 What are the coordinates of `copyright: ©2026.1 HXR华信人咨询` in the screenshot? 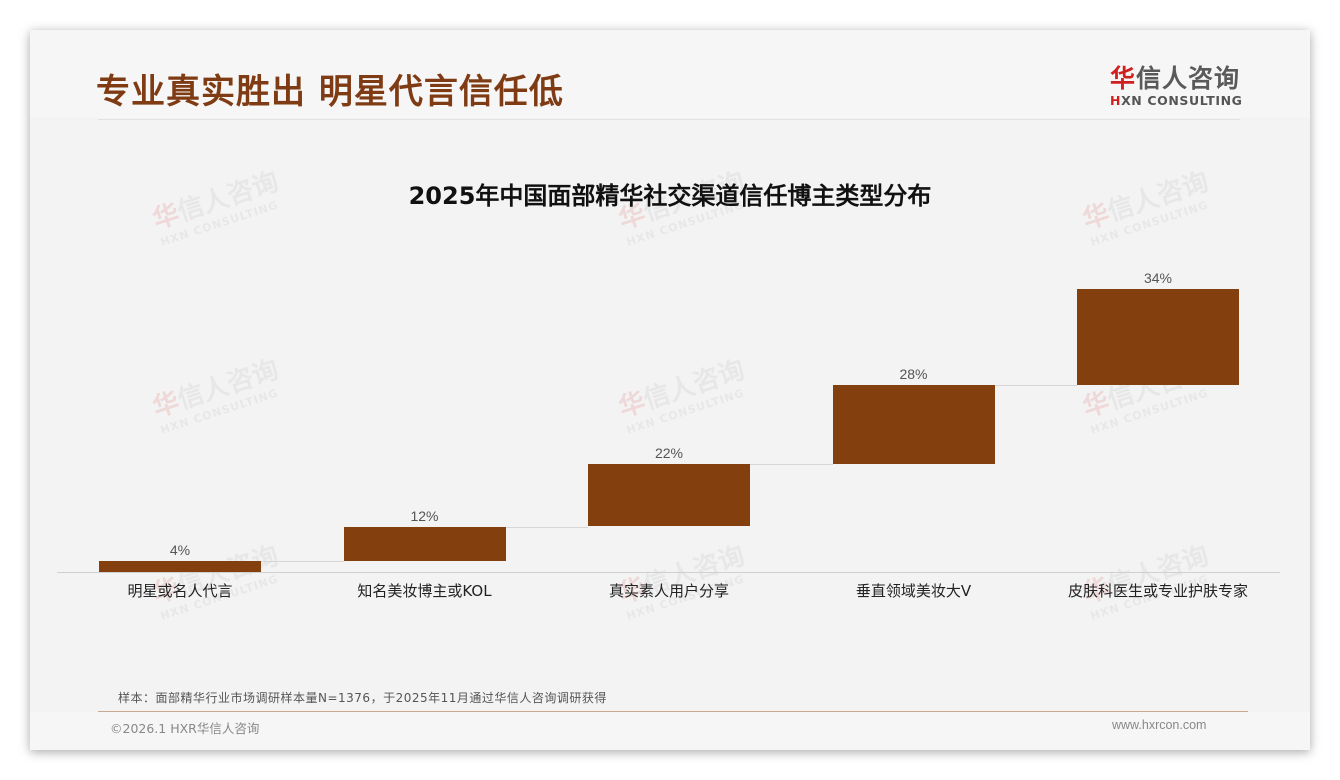 It's located at (185, 728).